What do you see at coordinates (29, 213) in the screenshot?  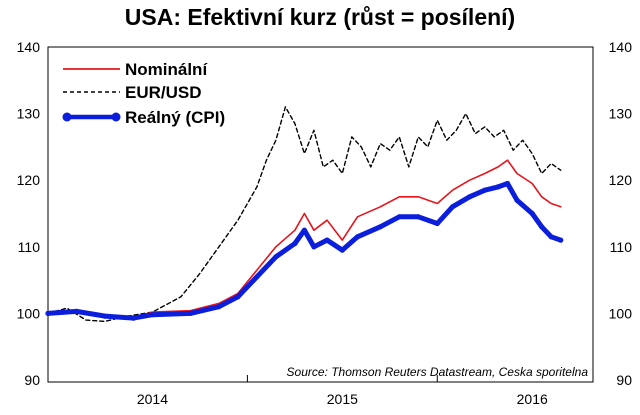 I see `y-axis-left: 140 130 120 110 100 90` at bounding box center [29, 213].